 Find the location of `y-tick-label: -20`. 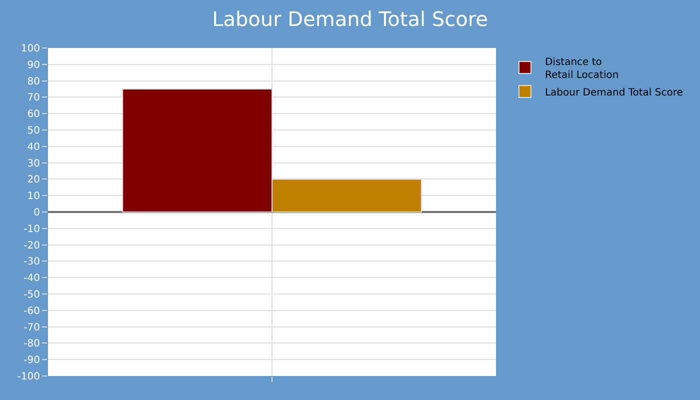

y-tick-label: -20 is located at coordinates (32, 246).